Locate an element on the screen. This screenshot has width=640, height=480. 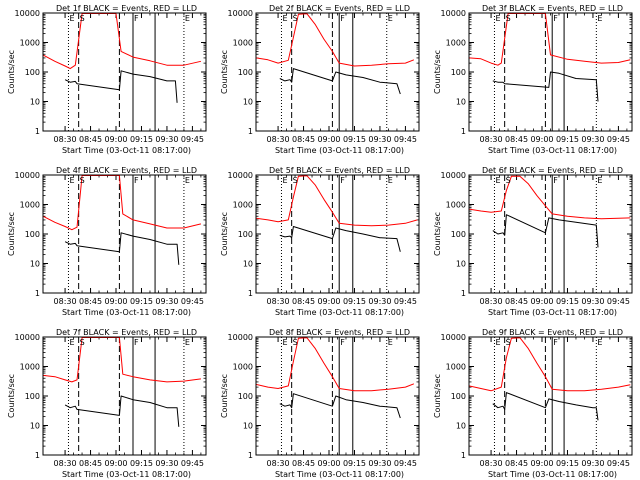
y-tick-label: 100 is located at coordinates (32, 72).